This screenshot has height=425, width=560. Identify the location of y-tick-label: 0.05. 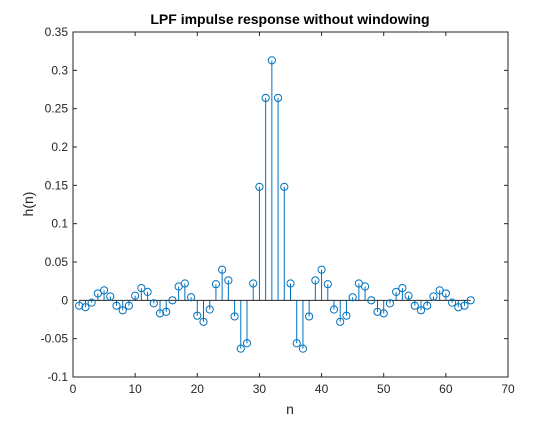
(57, 262).